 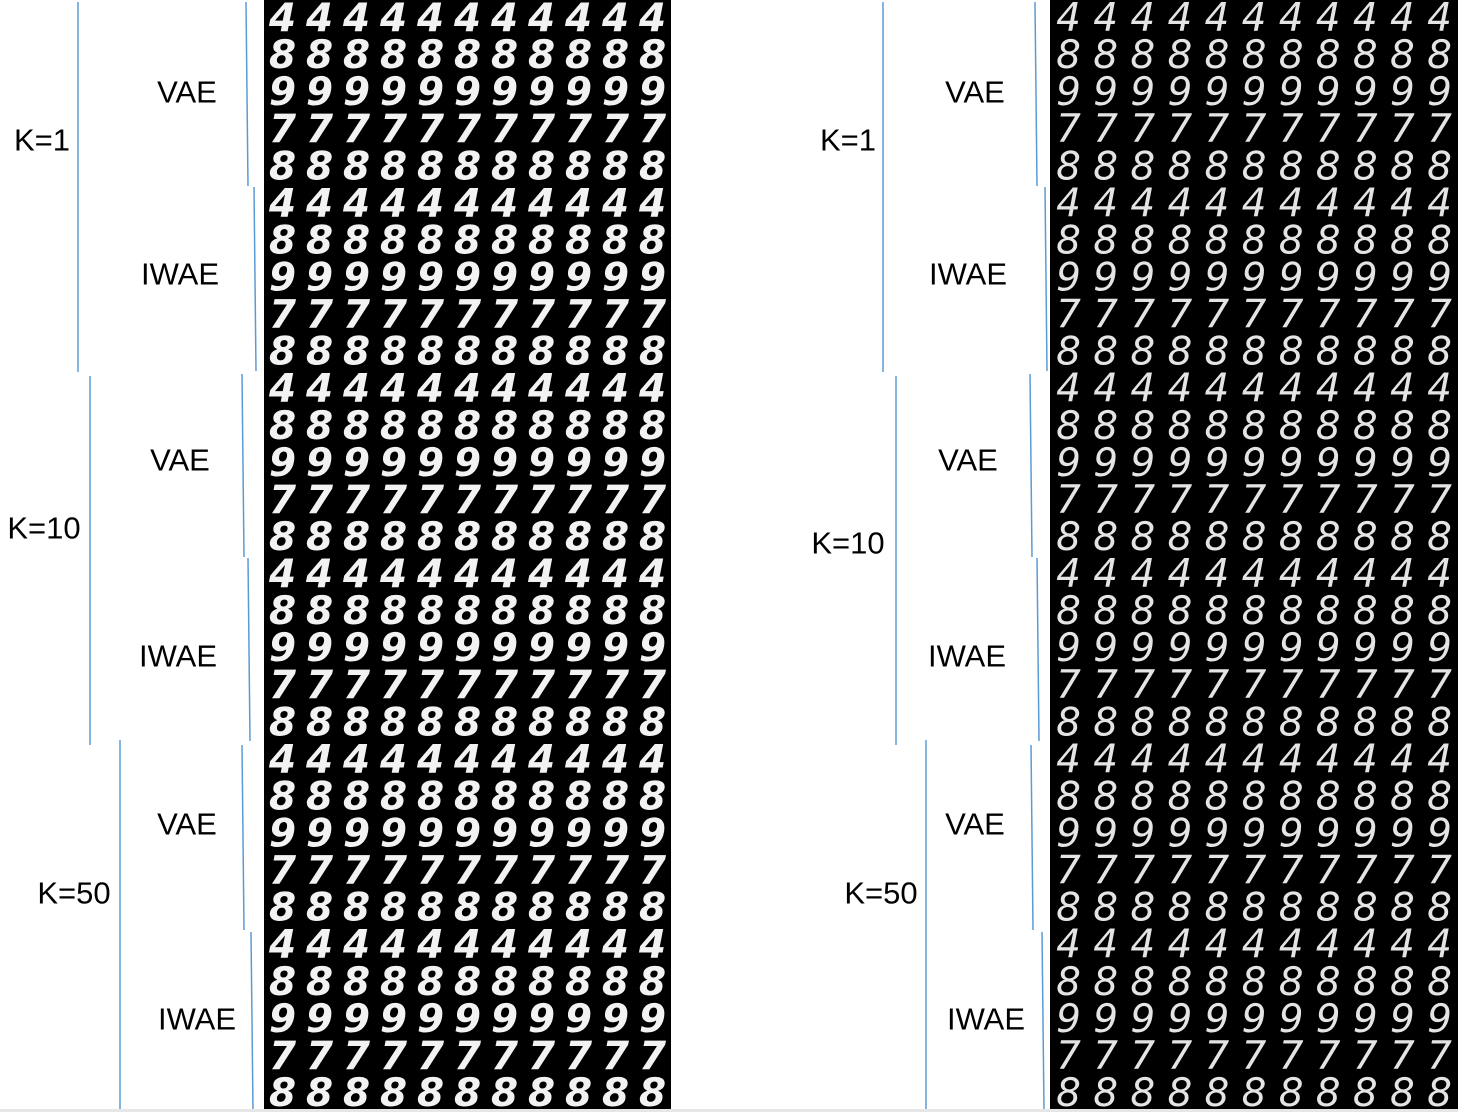 I want to click on k-label: K=1, so click(x=42, y=140).